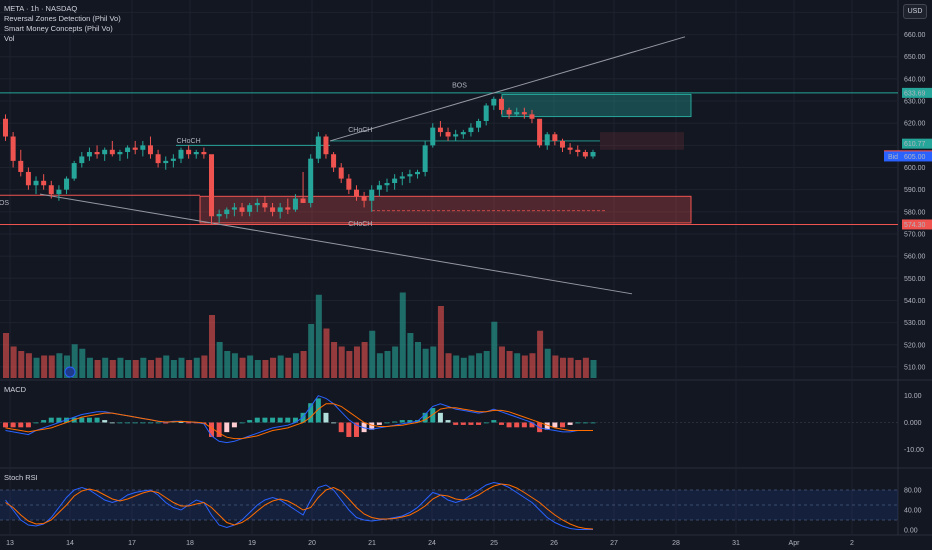 The height and width of the screenshot is (550, 932). I want to click on time-tick-label: 18, so click(190, 543).